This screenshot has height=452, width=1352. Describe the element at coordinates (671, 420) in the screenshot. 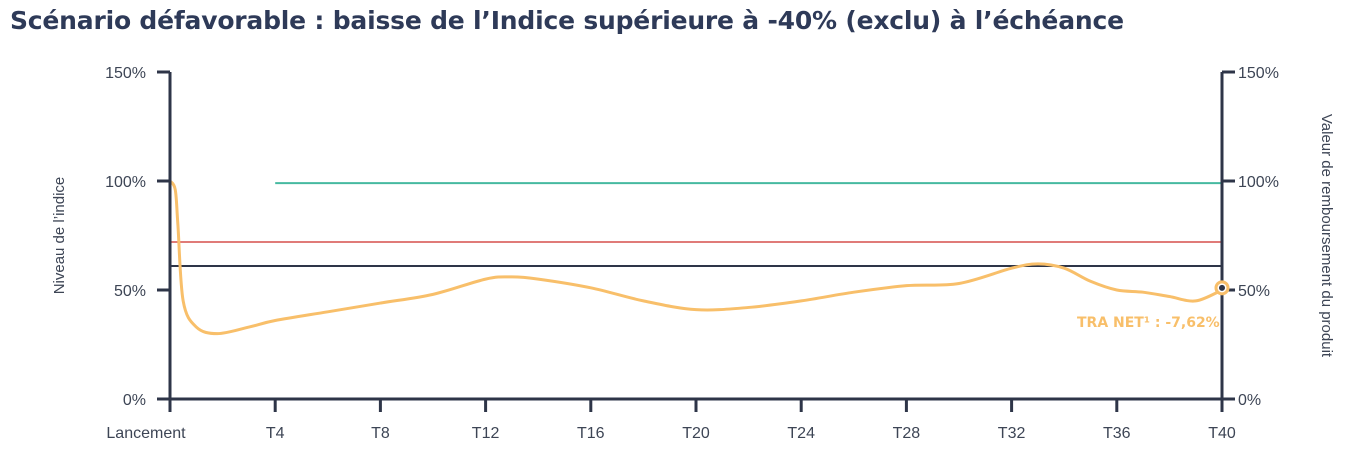

I see `x-ticks: Lancement T4 T8 T12 T16 T20 T24 T28 T32 T36 T40` at that location.